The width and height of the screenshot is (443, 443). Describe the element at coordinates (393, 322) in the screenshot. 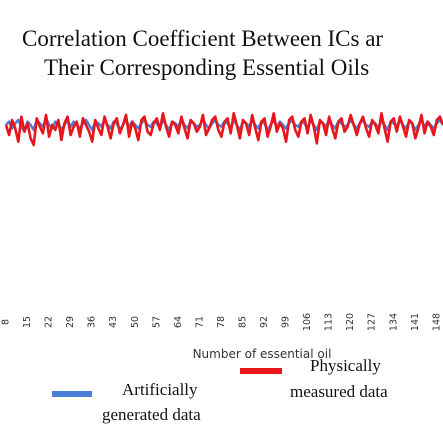

I see `x-tick-label: 134` at that location.